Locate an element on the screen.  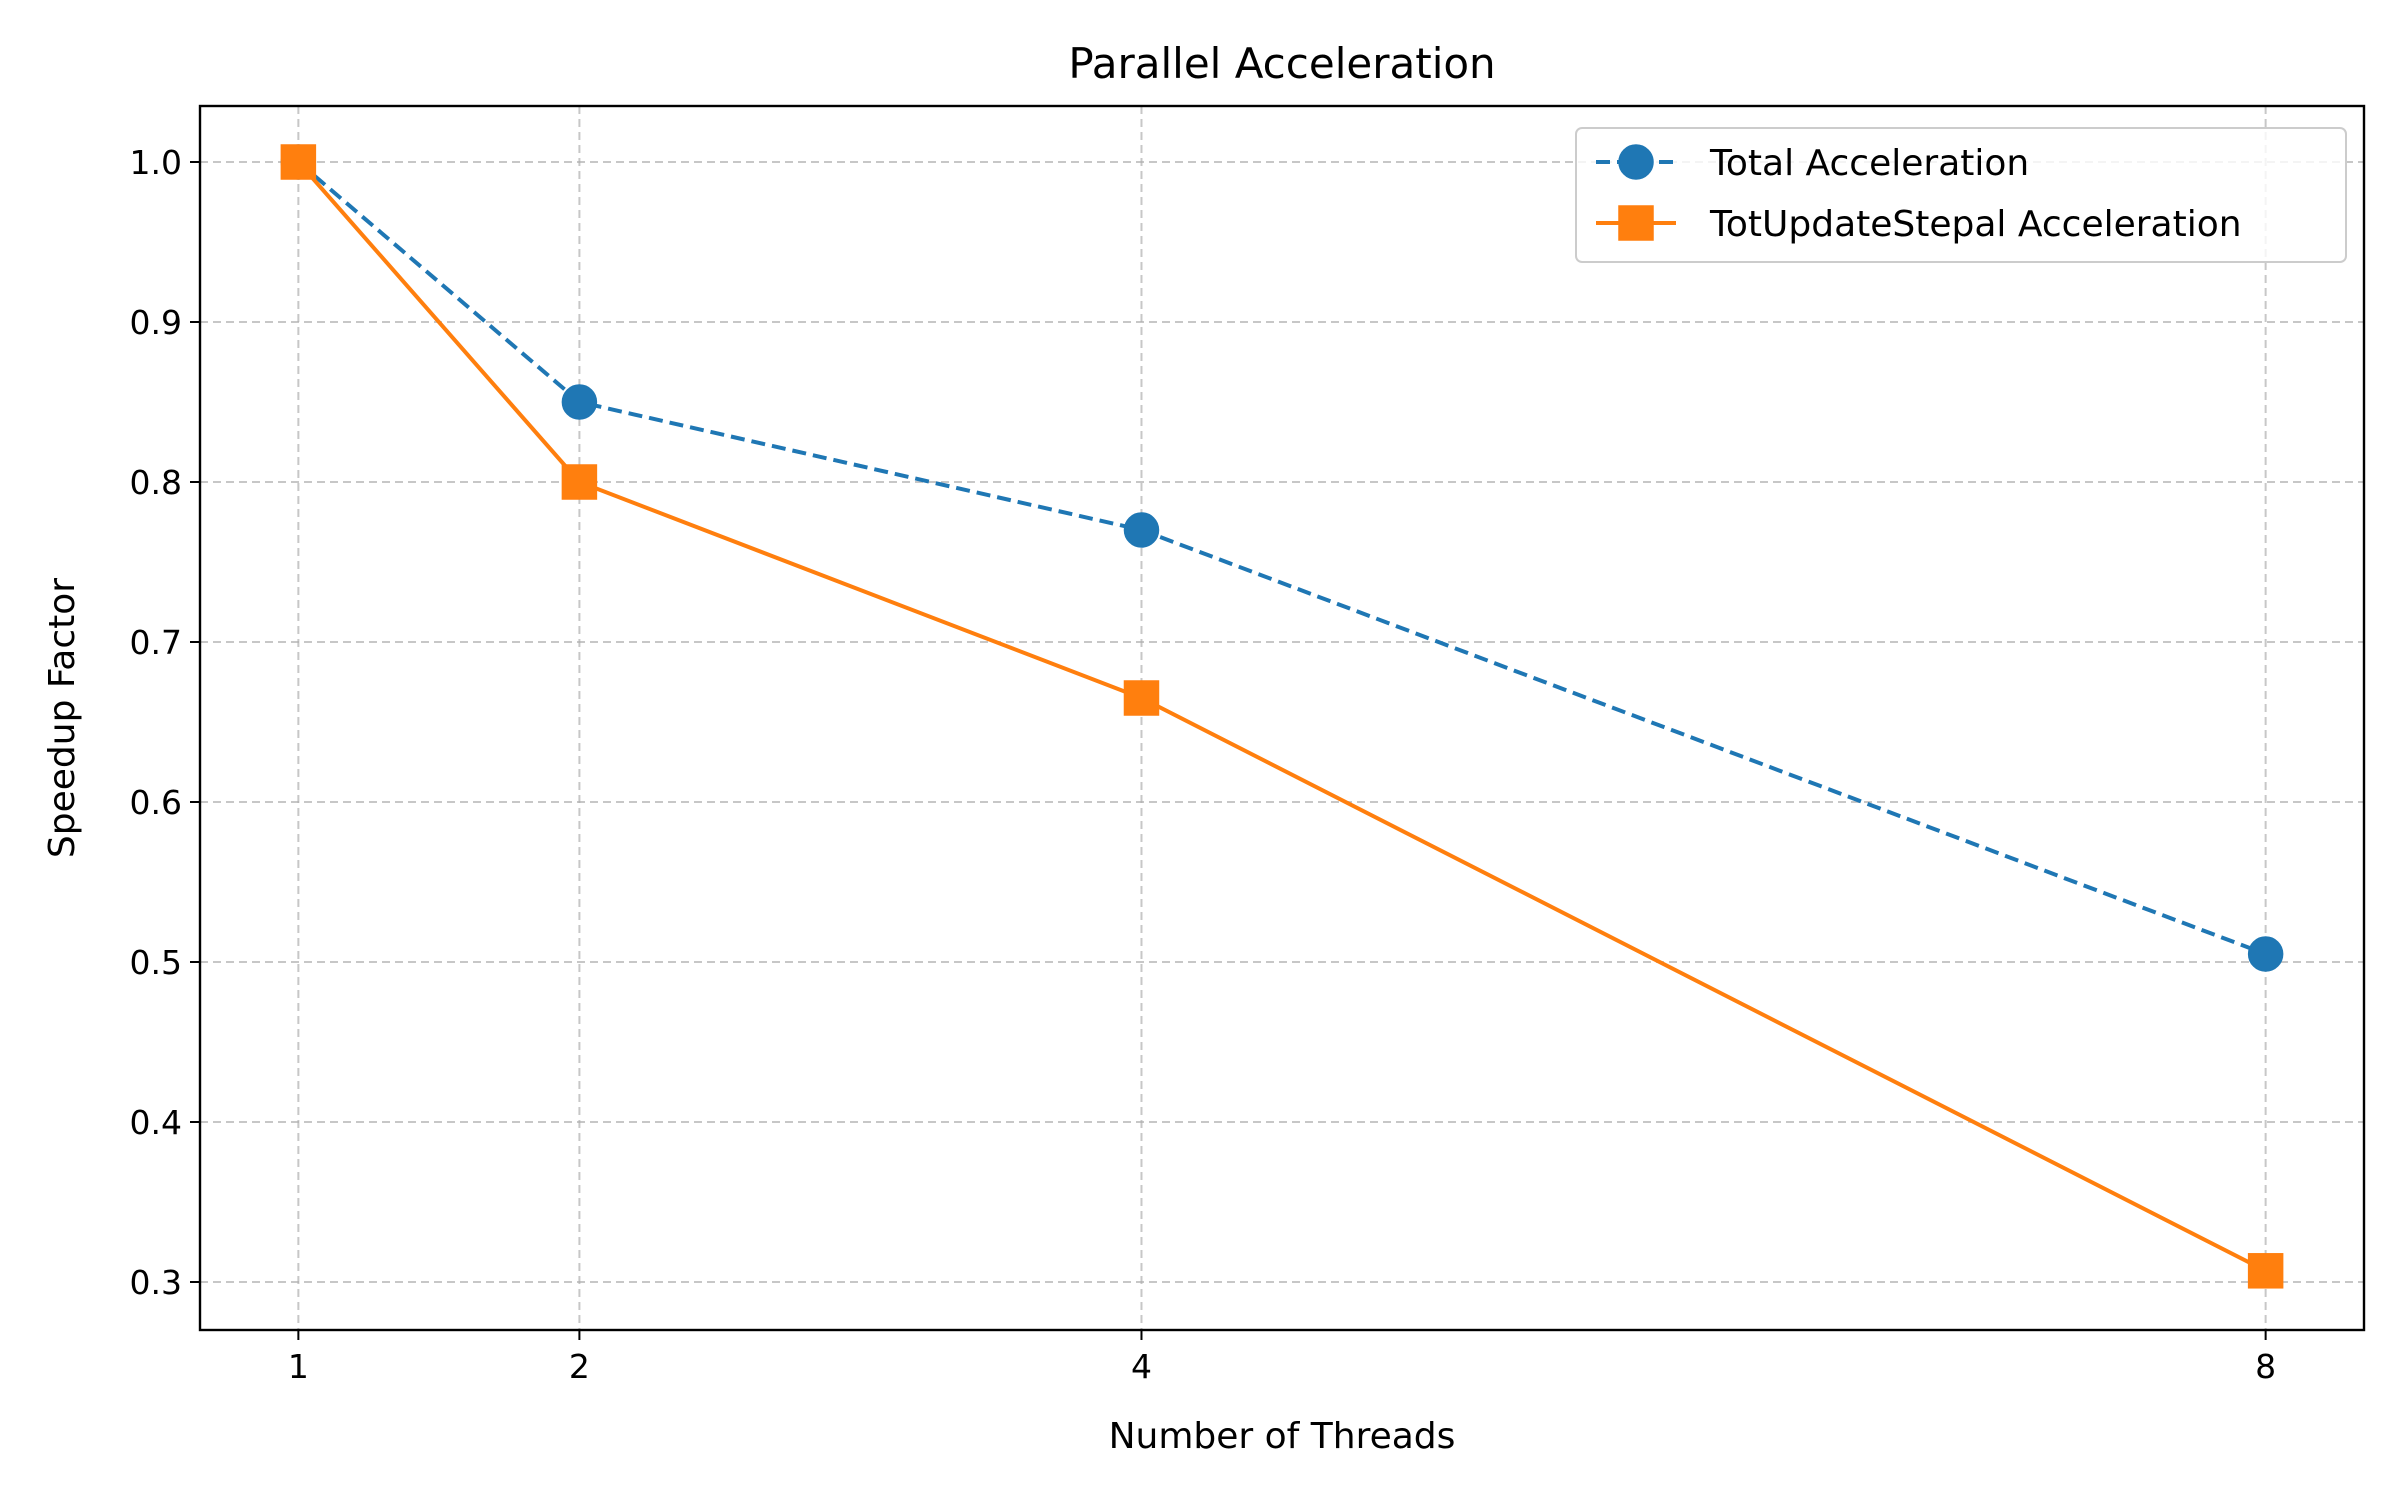
x-tick-label: 2 is located at coordinates (579, 1366).